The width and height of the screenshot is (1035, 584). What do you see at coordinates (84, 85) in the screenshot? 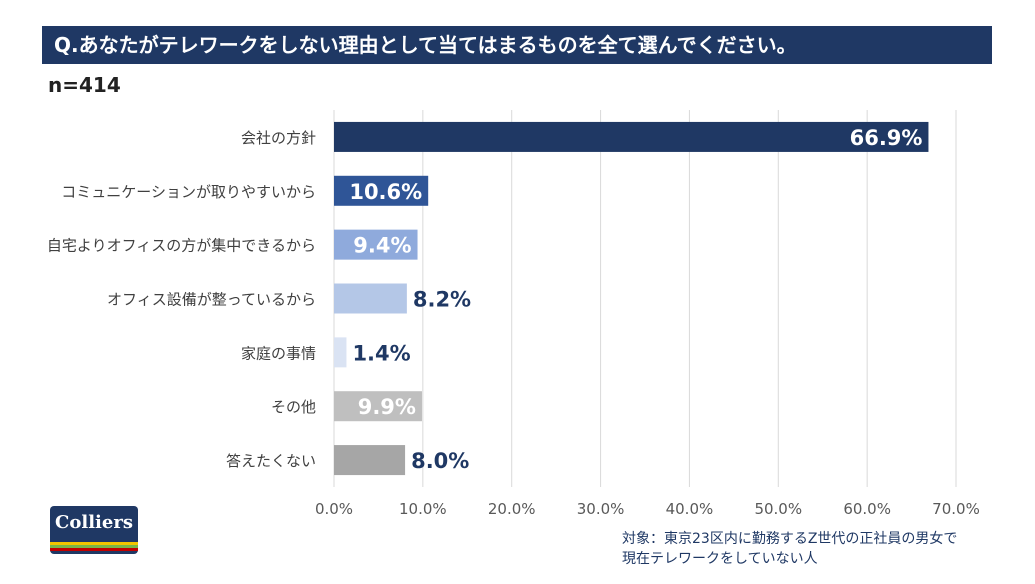
I see `sample-size: n=414` at bounding box center [84, 85].